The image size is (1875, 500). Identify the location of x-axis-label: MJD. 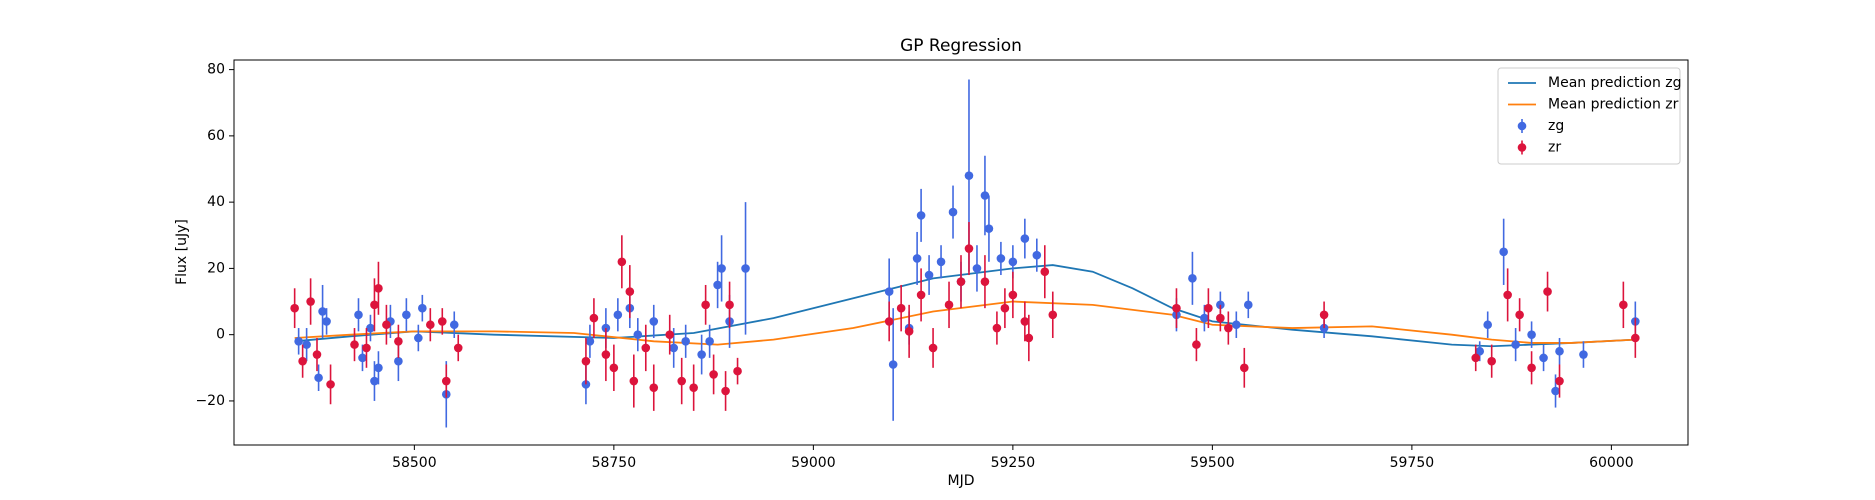
(961, 481).